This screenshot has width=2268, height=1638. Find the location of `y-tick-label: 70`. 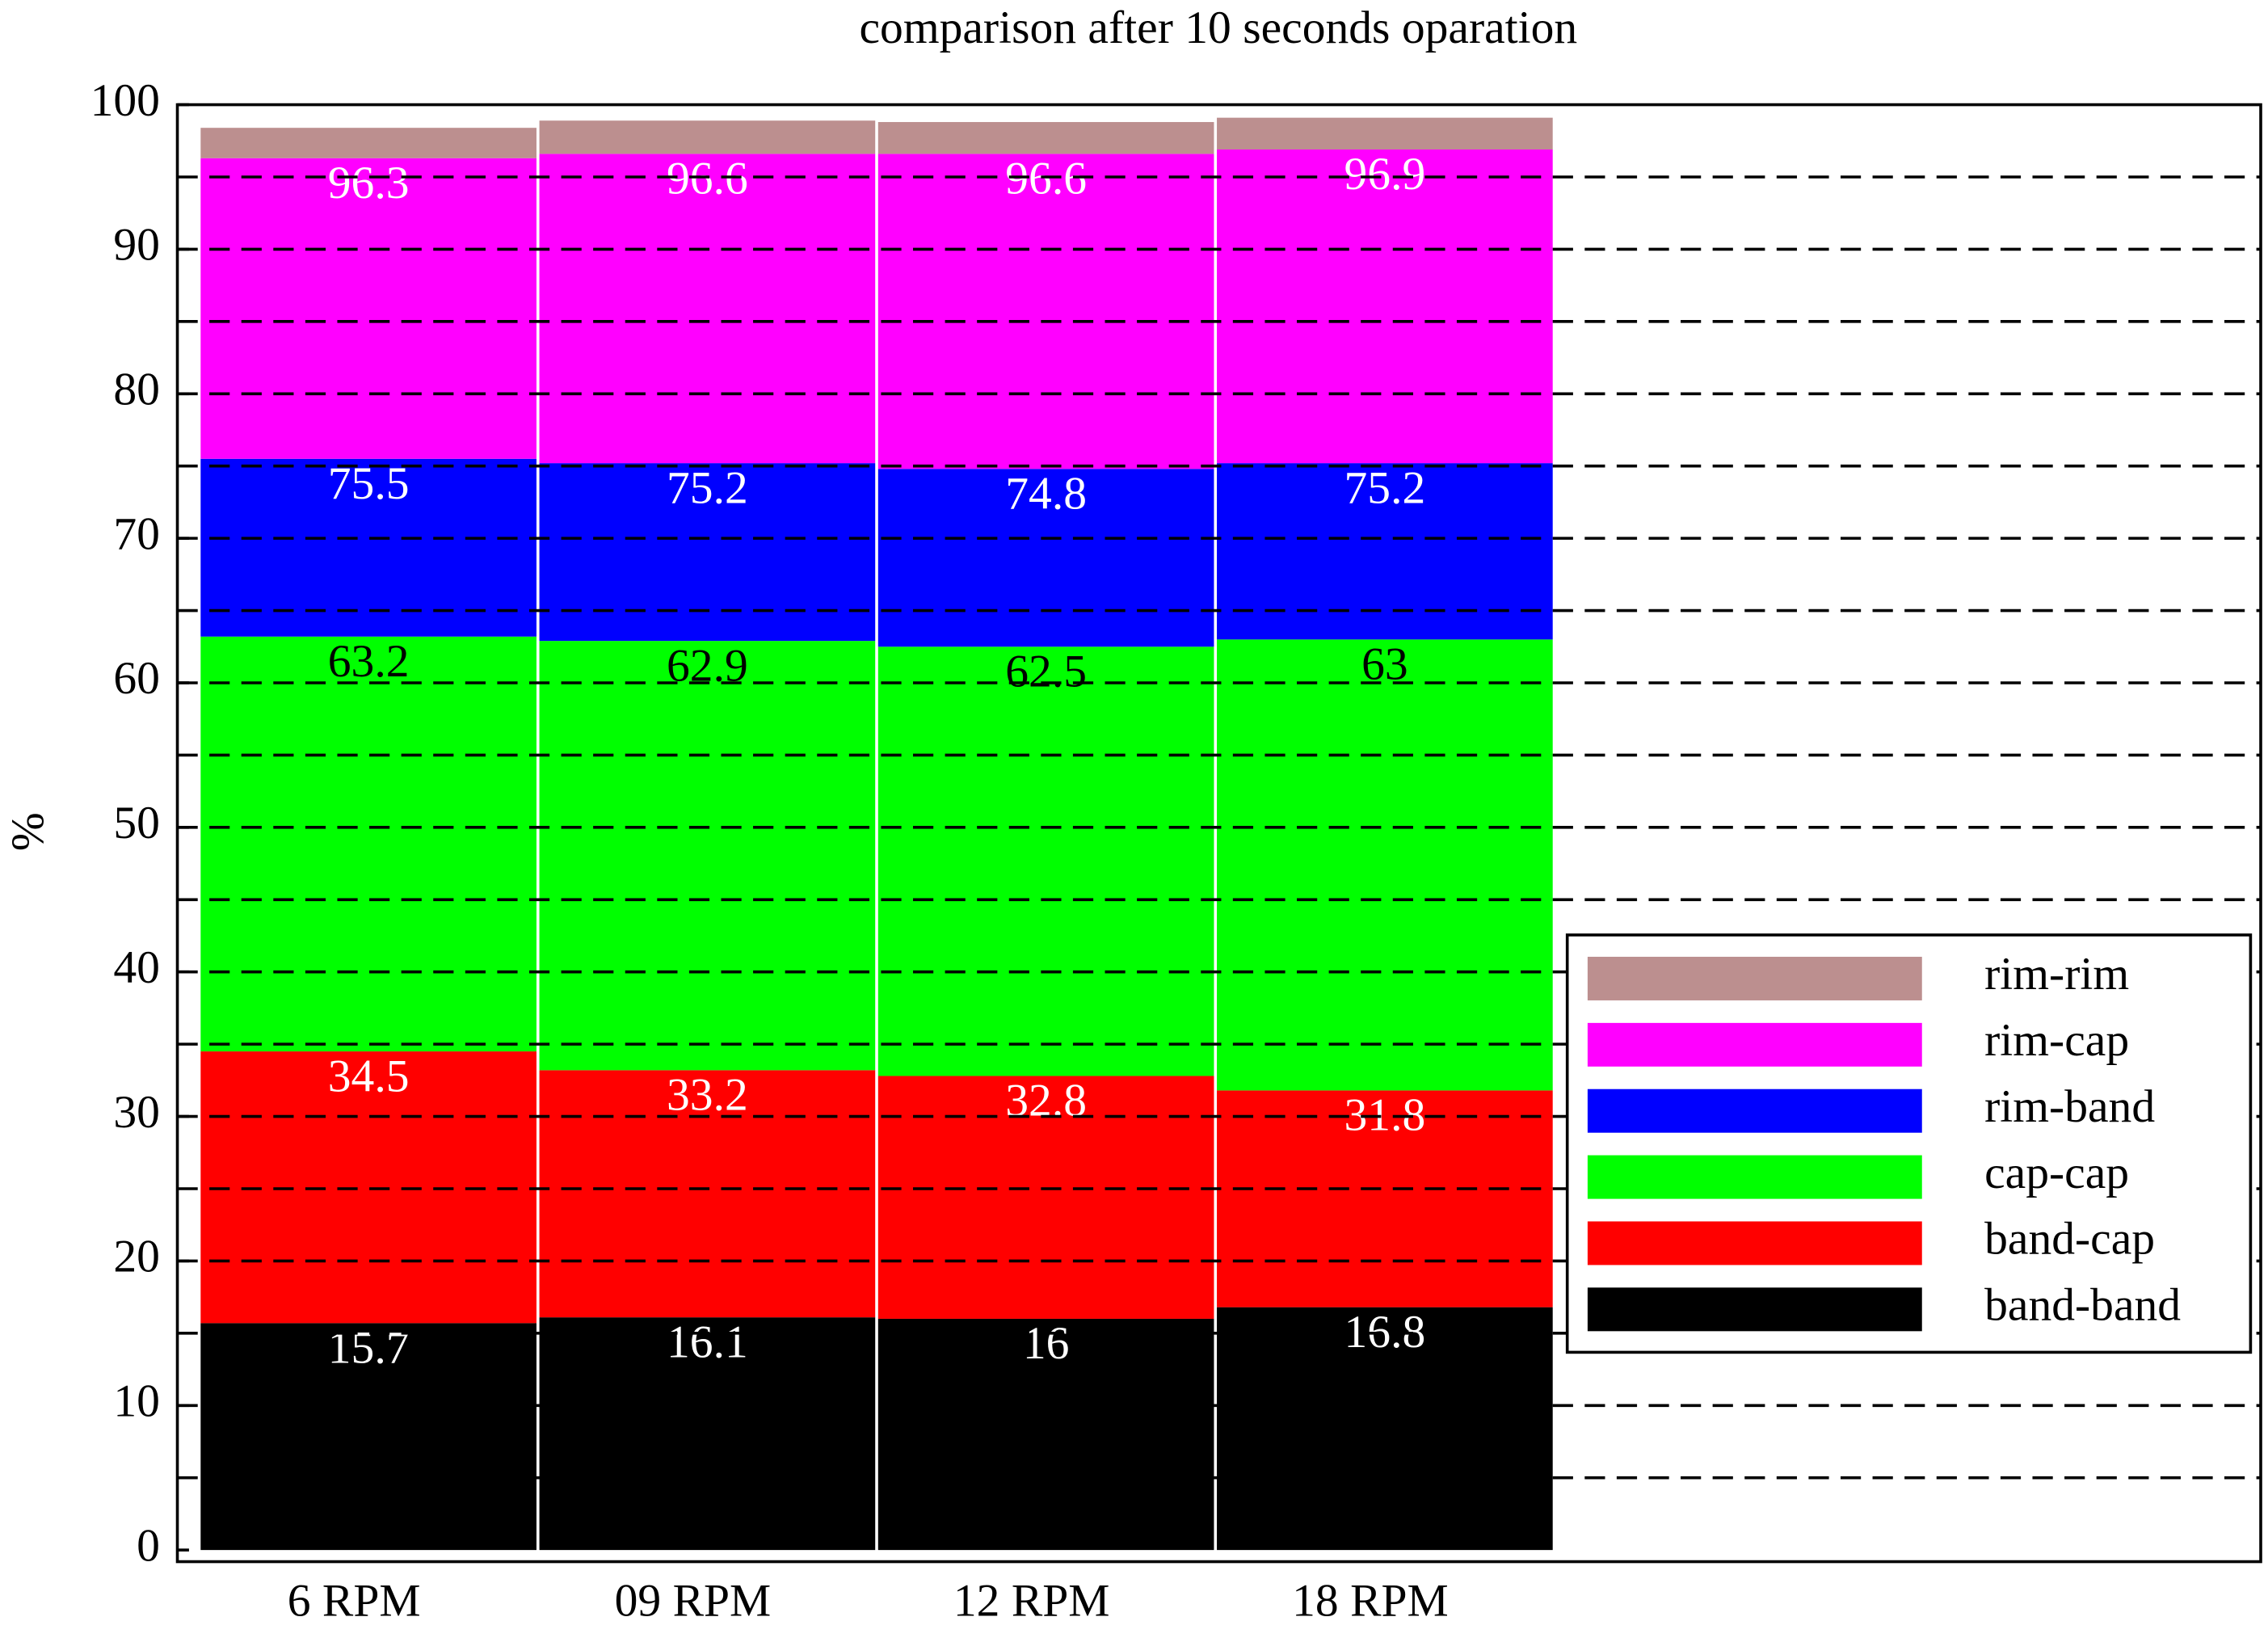

y-tick-label: 70 is located at coordinates (136, 534).